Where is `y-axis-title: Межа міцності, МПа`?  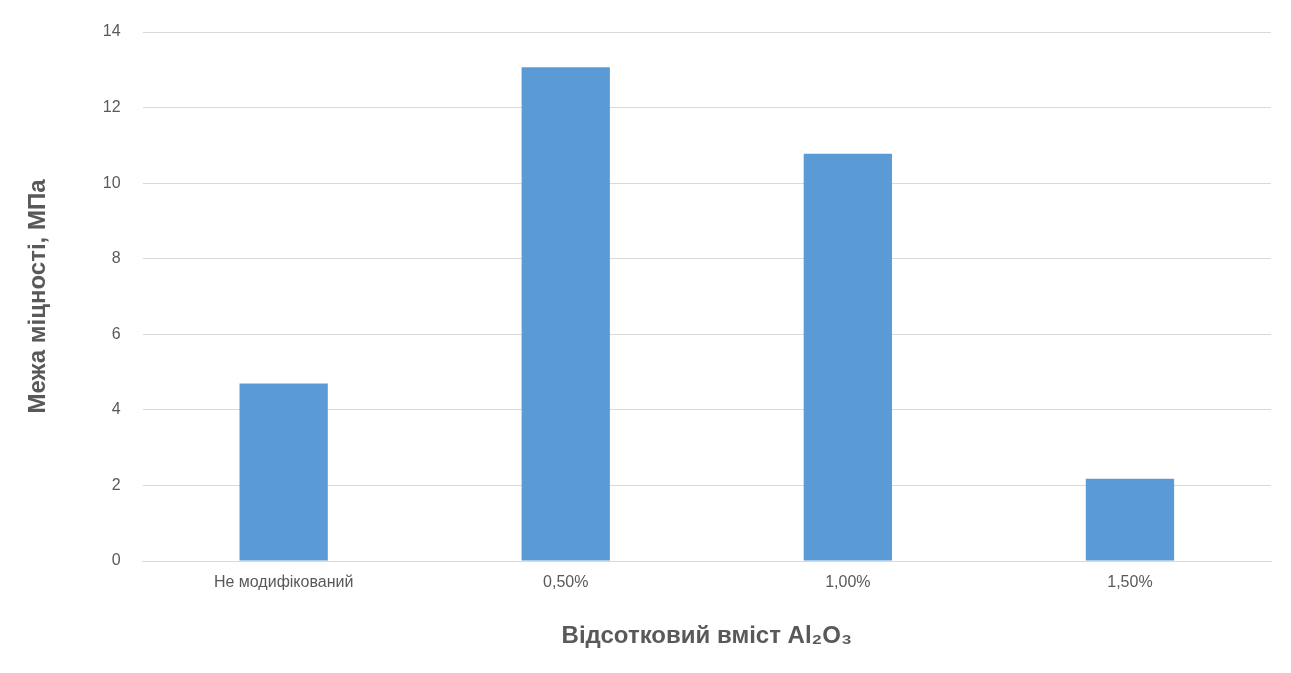
y-axis-title: Межа міцності, МПа is located at coordinates (37, 296).